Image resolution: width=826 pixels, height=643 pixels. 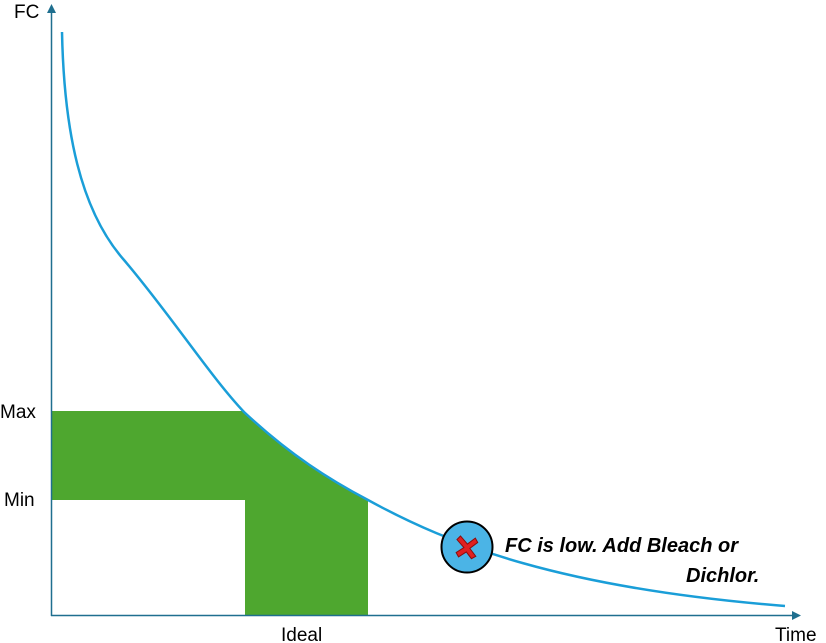 What do you see at coordinates (306, 513) in the screenshot?
I see `ideal-column` at bounding box center [306, 513].